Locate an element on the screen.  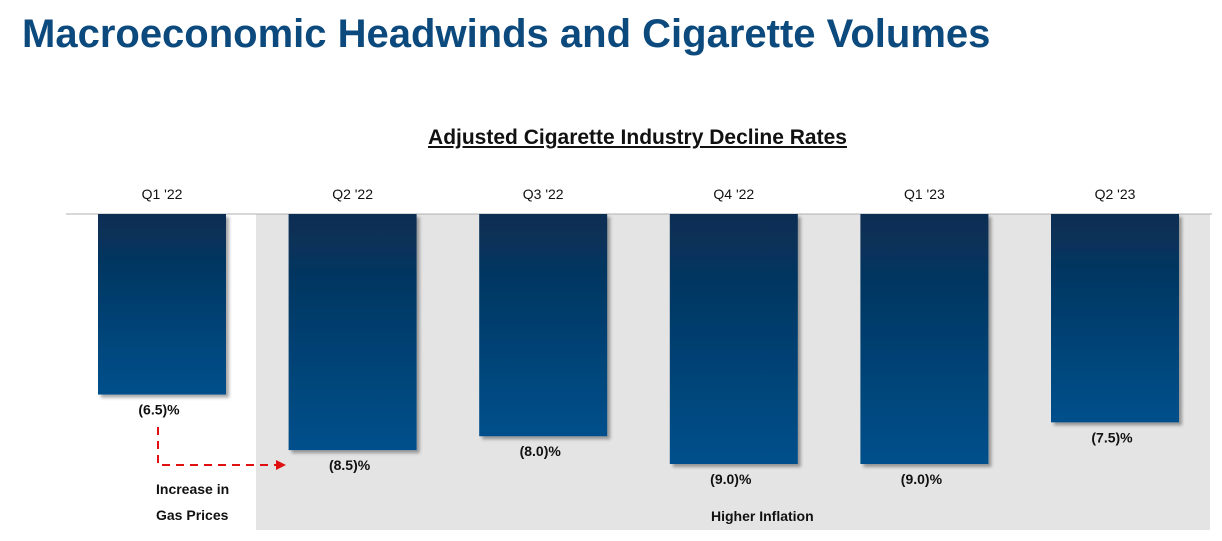
category-label: Q1 '22 is located at coordinates (162, 194).